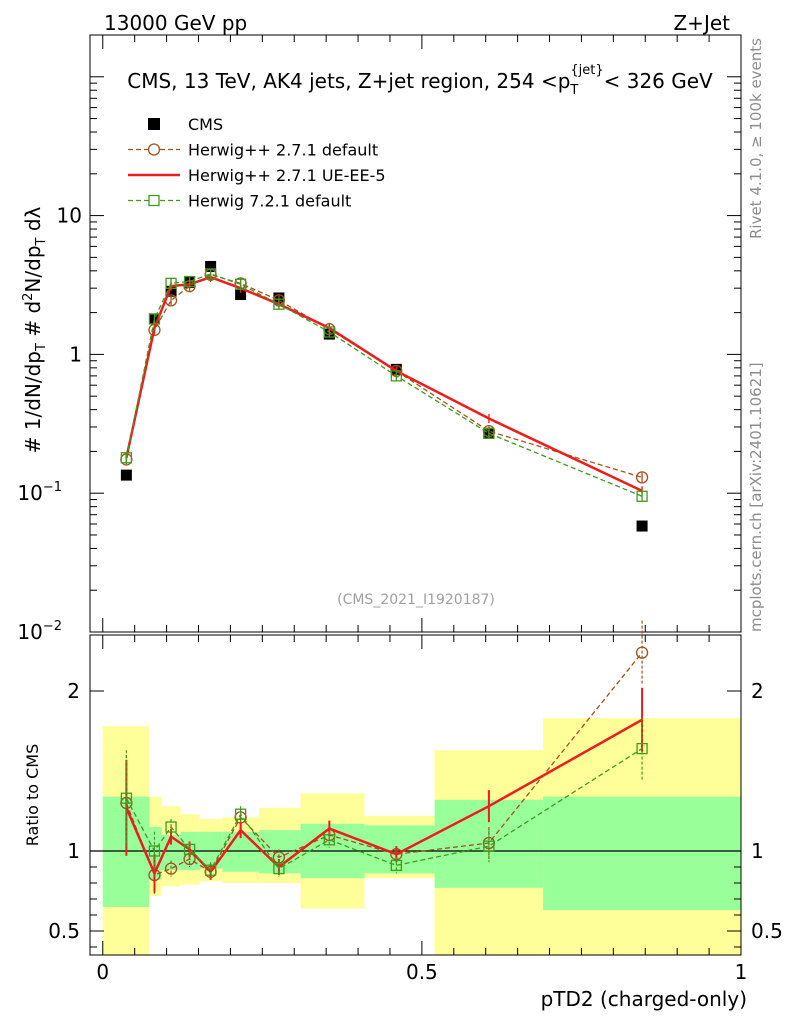 The height and width of the screenshot is (1024, 786). I want to click on legend-item-herwig-2-7-1-ue-ee-5: Herwig++ 2.7.1 UE-EE-5, so click(257, 175).